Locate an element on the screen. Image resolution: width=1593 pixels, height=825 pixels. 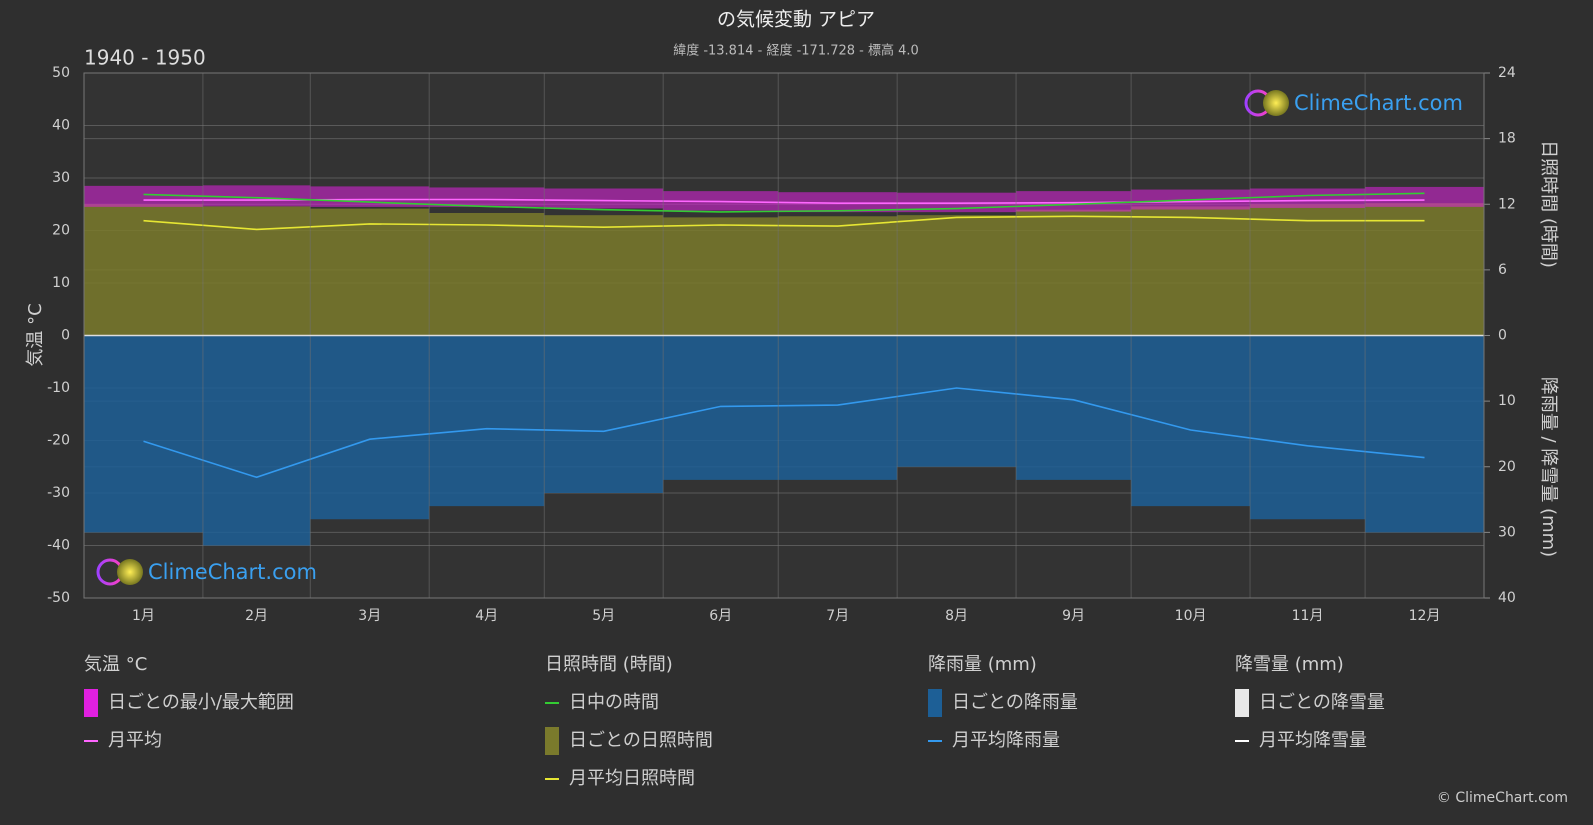
logo-top: ClimeChart.com is located at coordinates (1353, 103).